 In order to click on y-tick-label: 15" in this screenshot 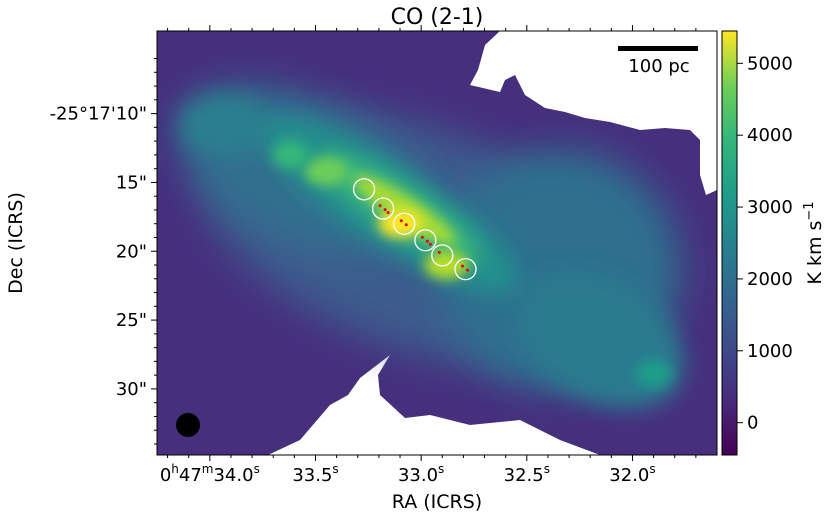, I will do `click(131, 182)`.